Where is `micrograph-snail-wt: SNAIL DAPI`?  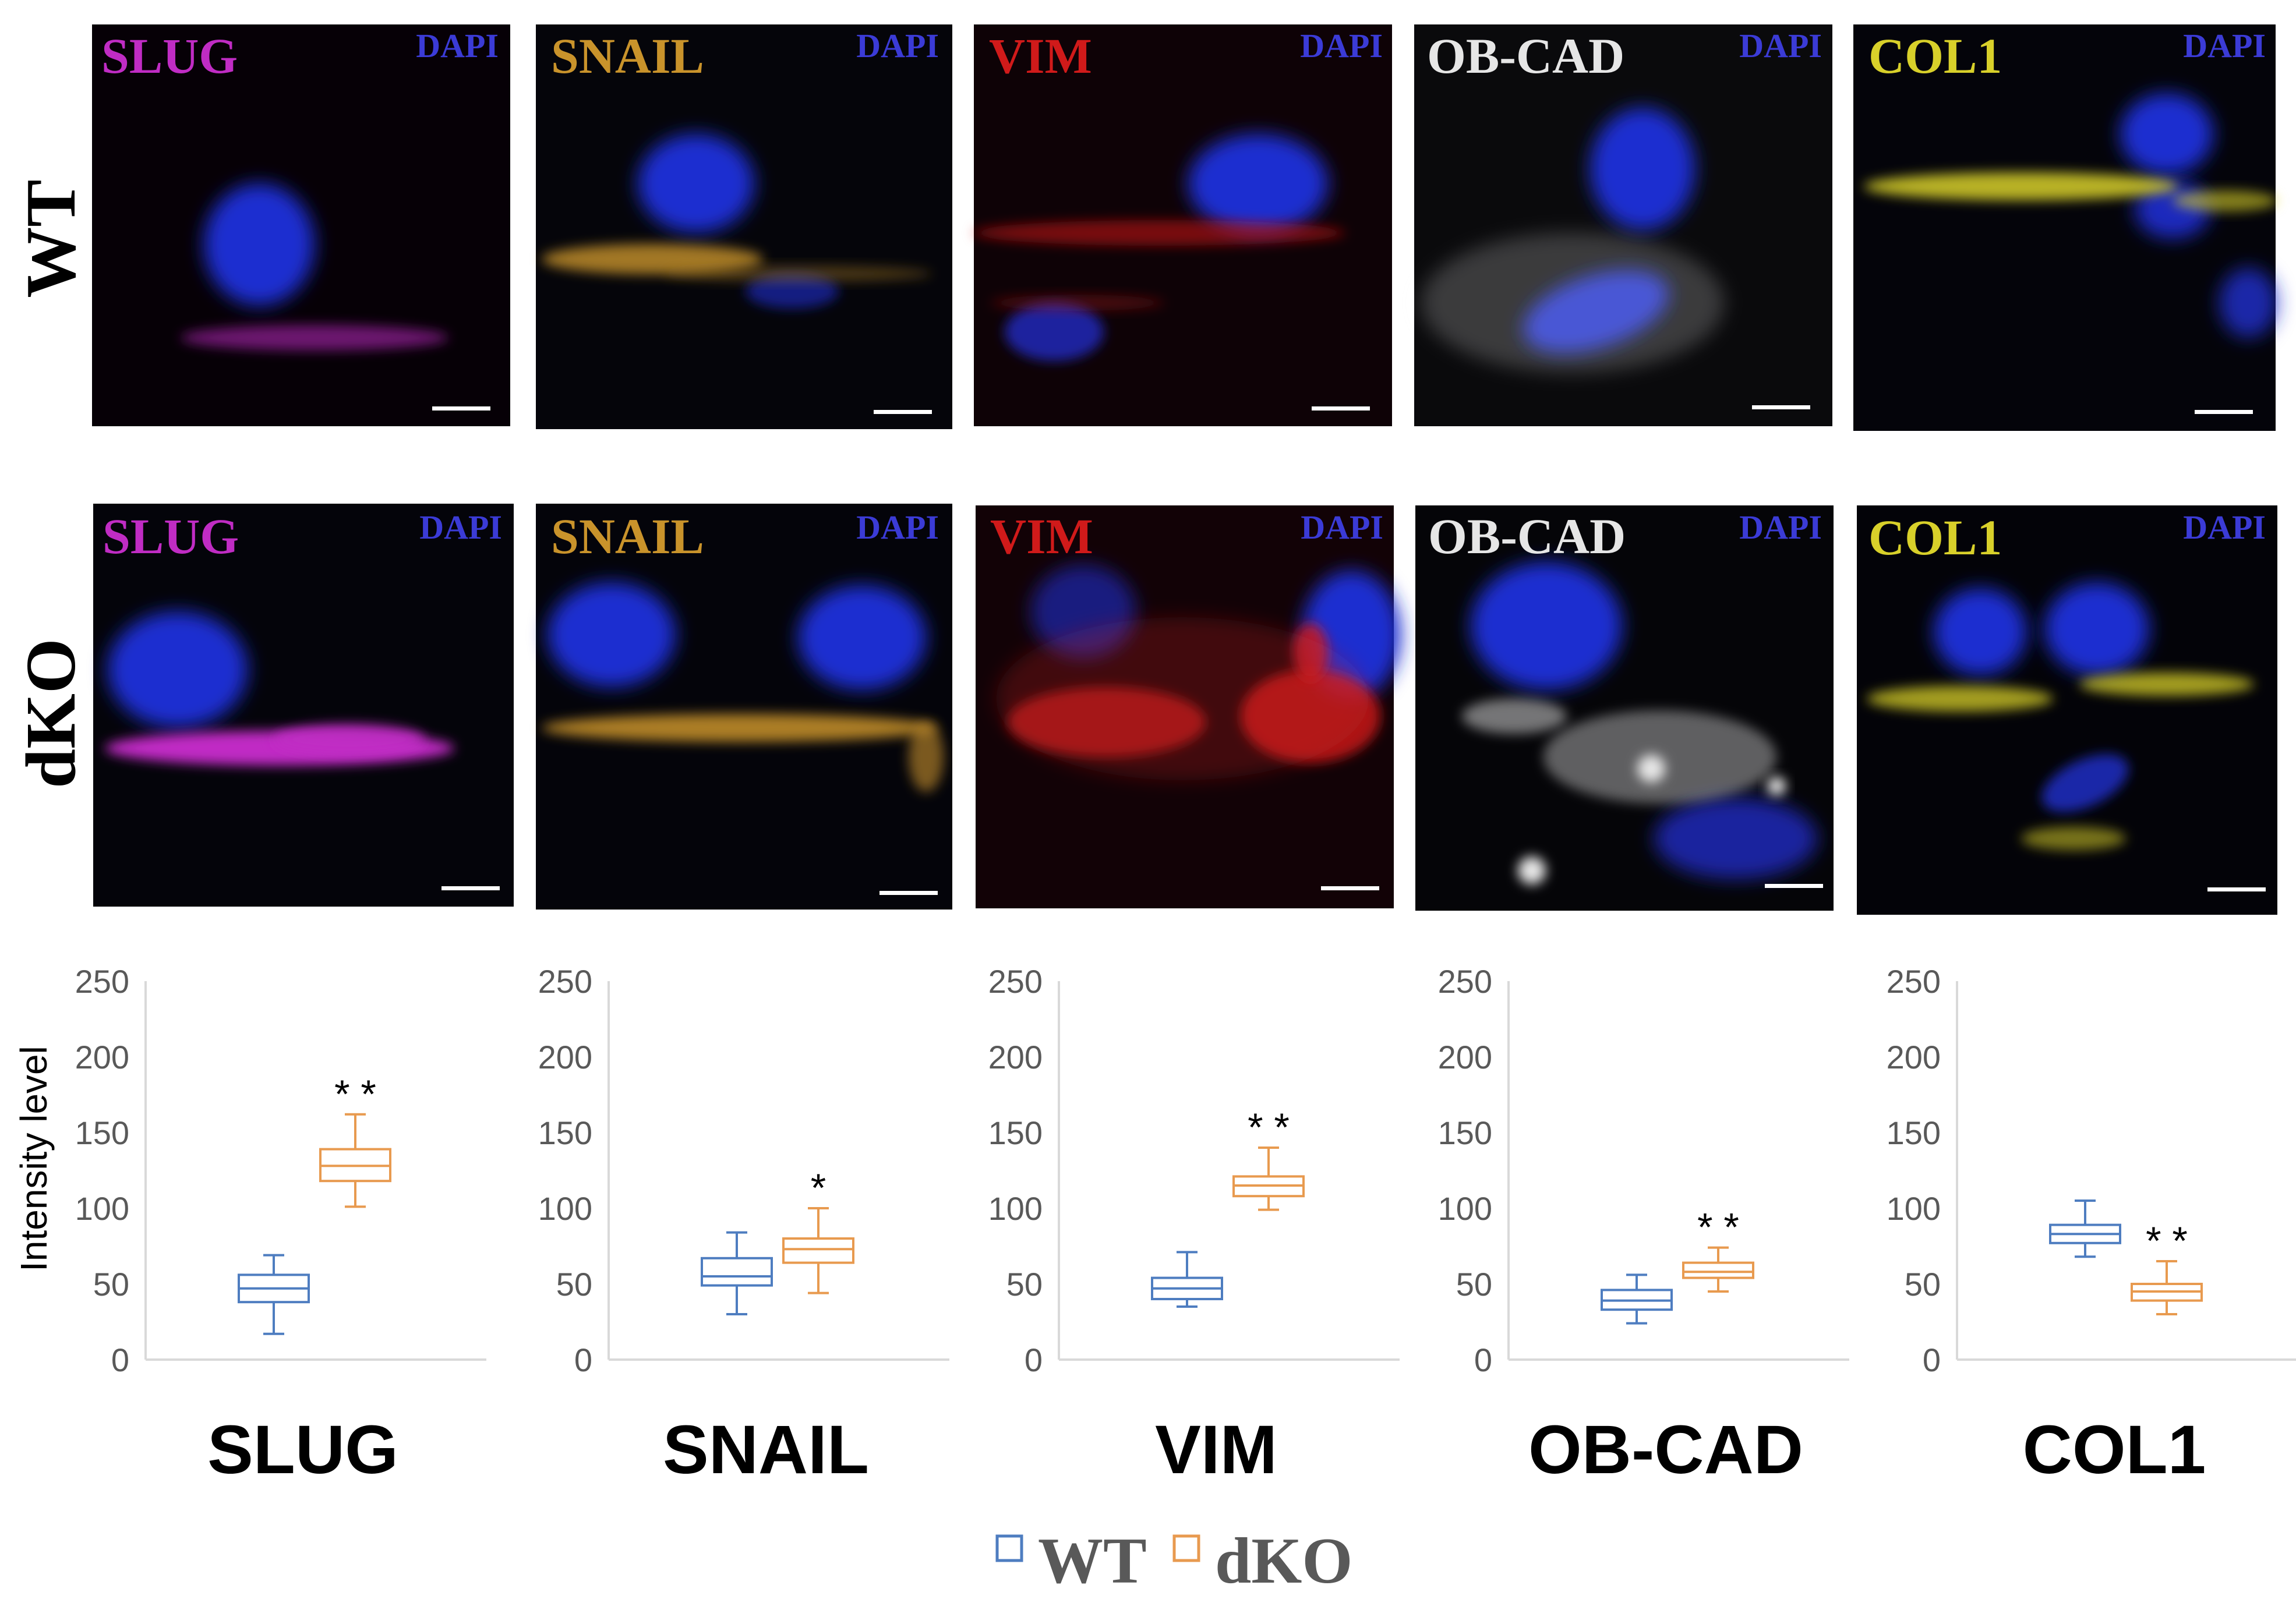
micrograph-snail-wt: SNAIL DAPI is located at coordinates (744, 226).